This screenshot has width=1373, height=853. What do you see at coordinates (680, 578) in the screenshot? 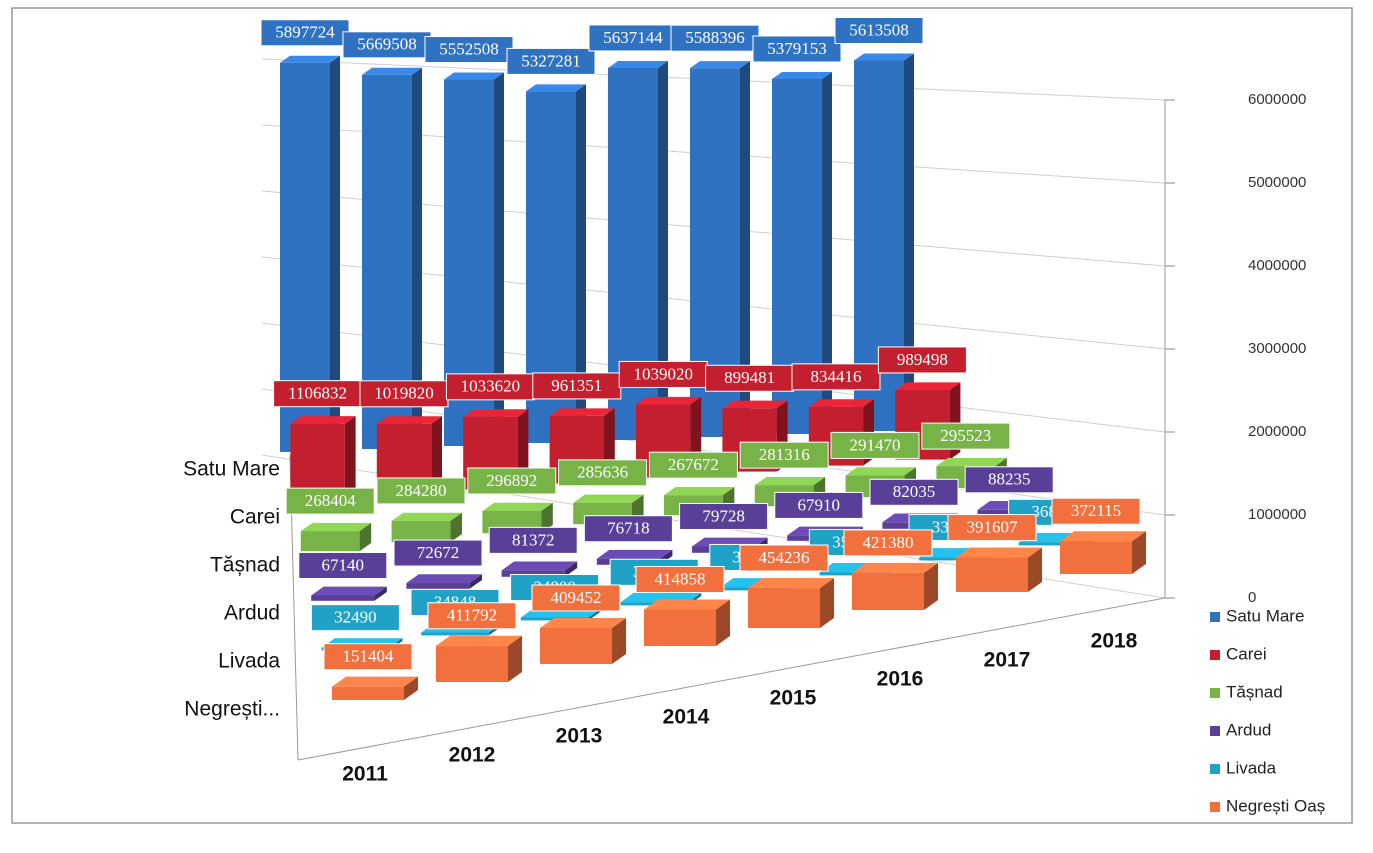
I see `data-label: 414858` at bounding box center [680, 578].